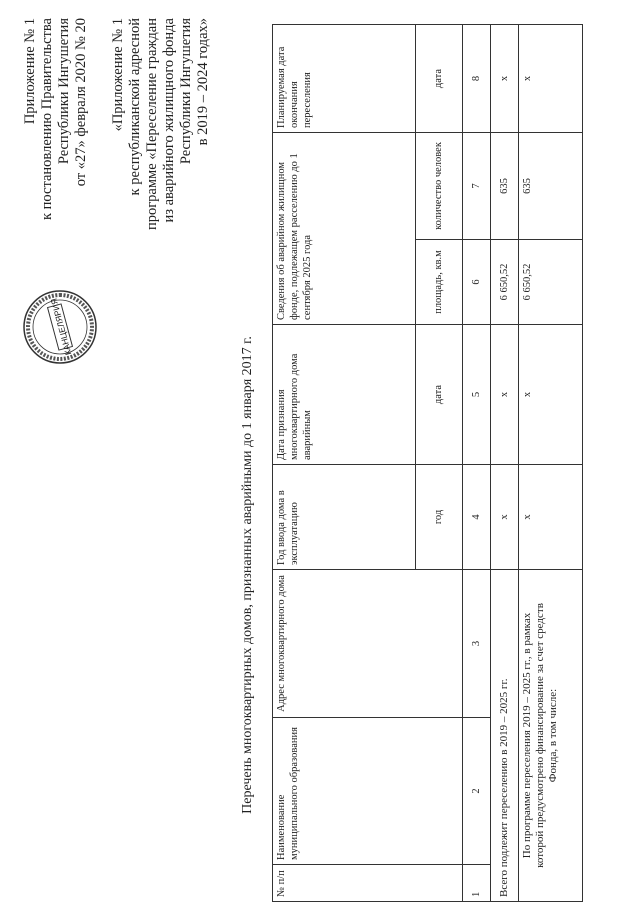  Describe the element at coordinates (476, 883) in the screenshot. I see `column-number: 1` at that location.